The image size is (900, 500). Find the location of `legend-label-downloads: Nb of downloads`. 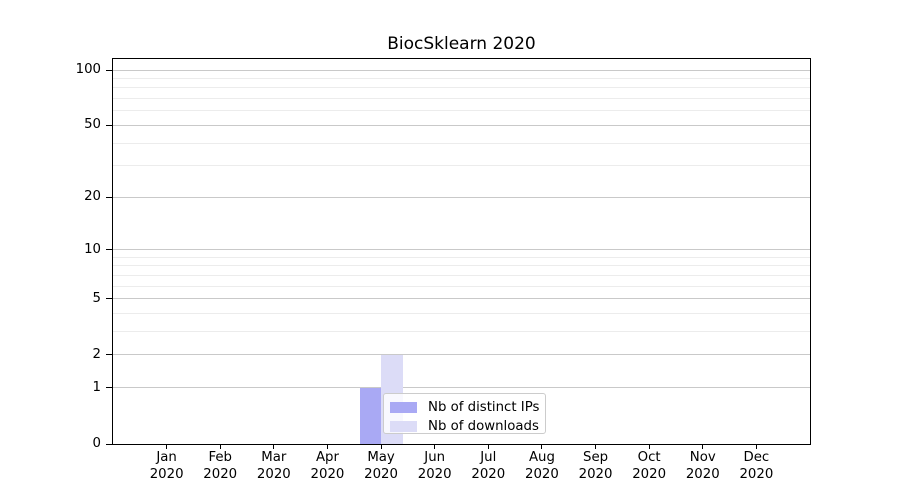

legend-label-downloads: Nb of downloads is located at coordinates (483, 426).